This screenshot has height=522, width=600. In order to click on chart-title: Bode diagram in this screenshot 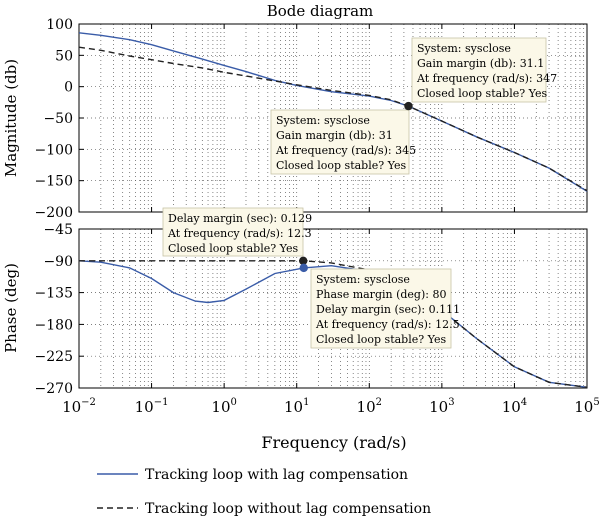, I will do `click(320, 11)`.